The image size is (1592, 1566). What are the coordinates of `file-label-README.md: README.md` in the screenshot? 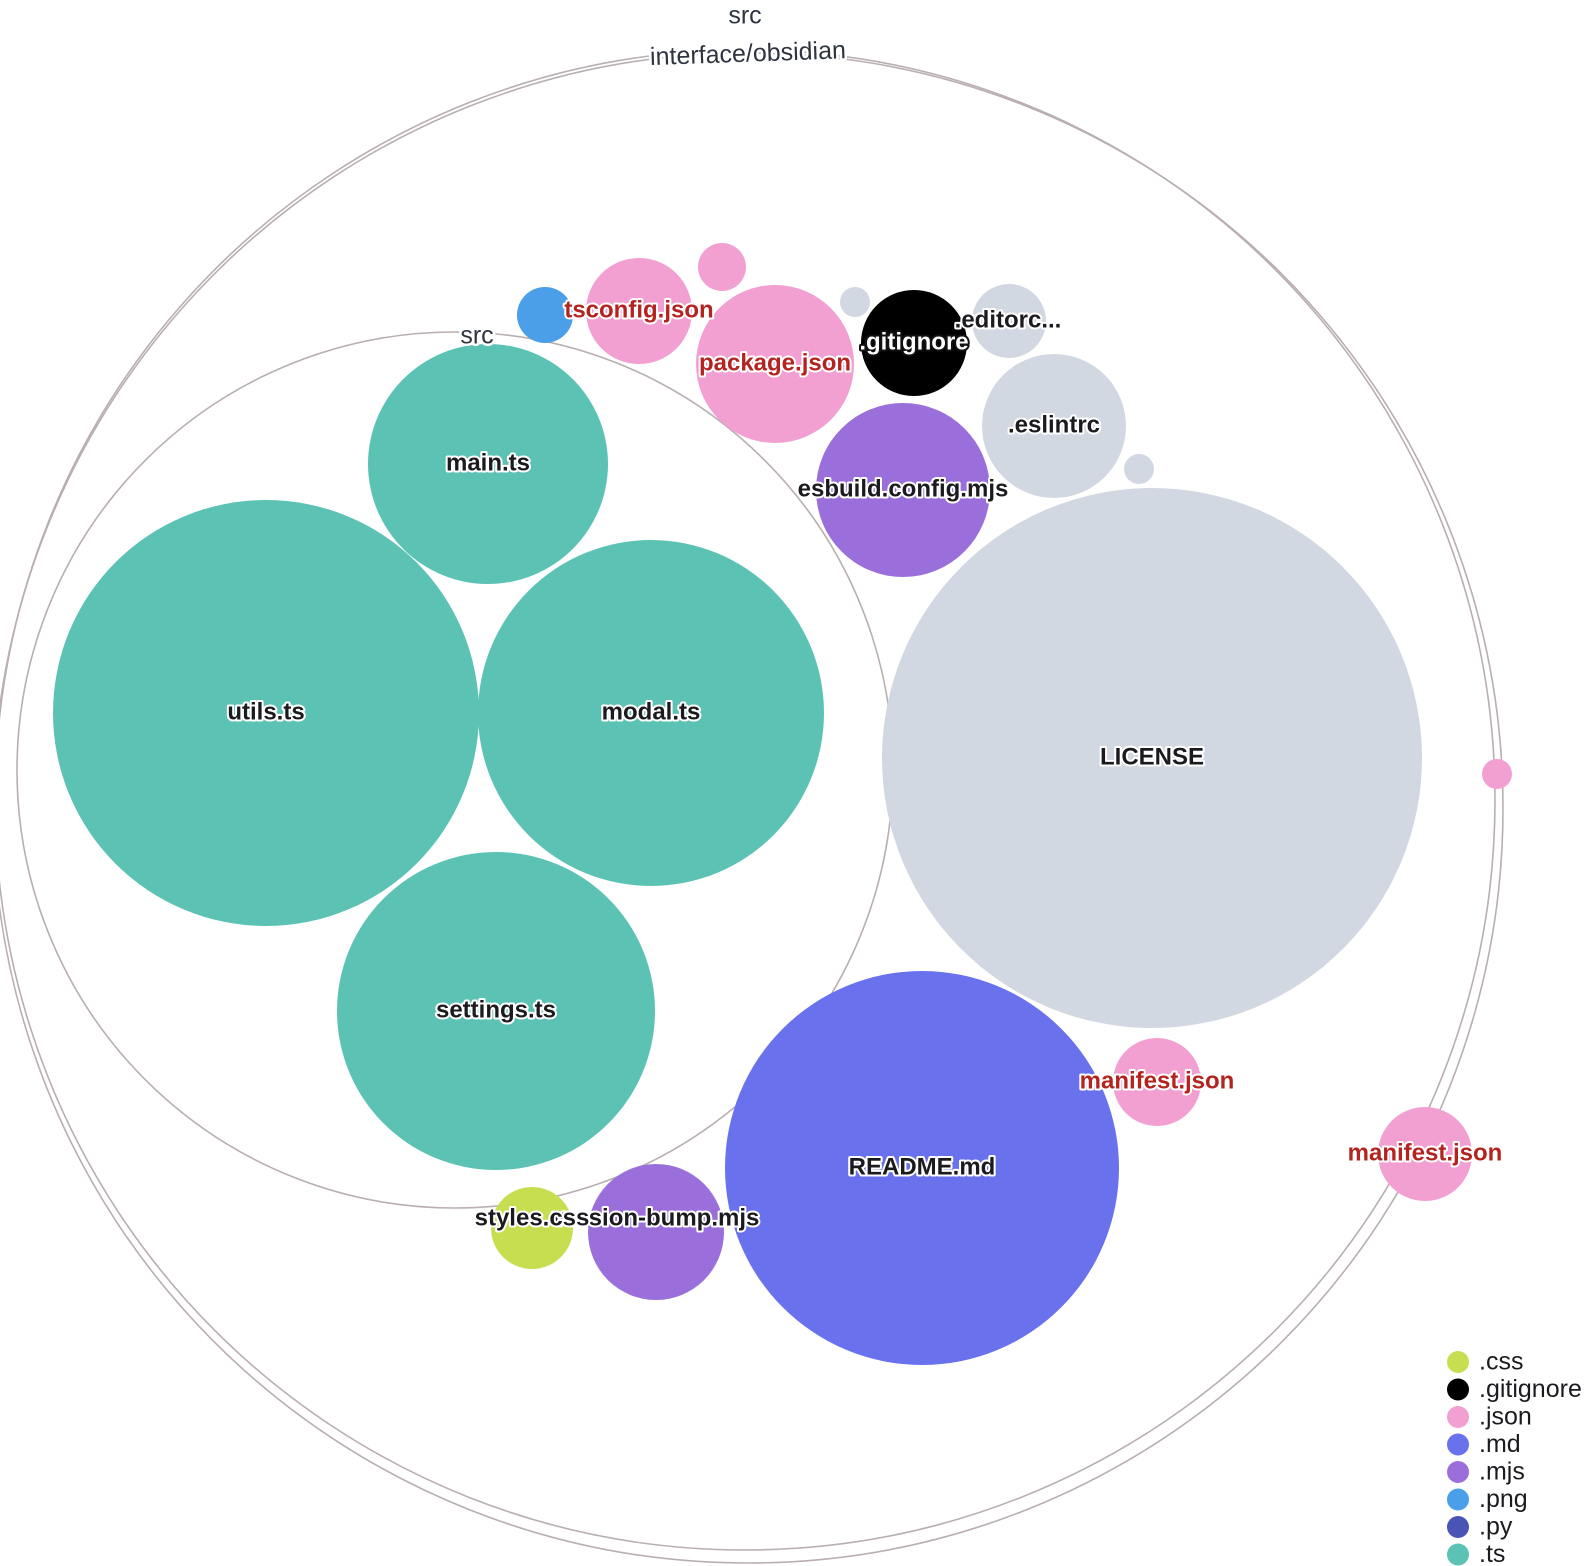 It's located at (922, 1166).